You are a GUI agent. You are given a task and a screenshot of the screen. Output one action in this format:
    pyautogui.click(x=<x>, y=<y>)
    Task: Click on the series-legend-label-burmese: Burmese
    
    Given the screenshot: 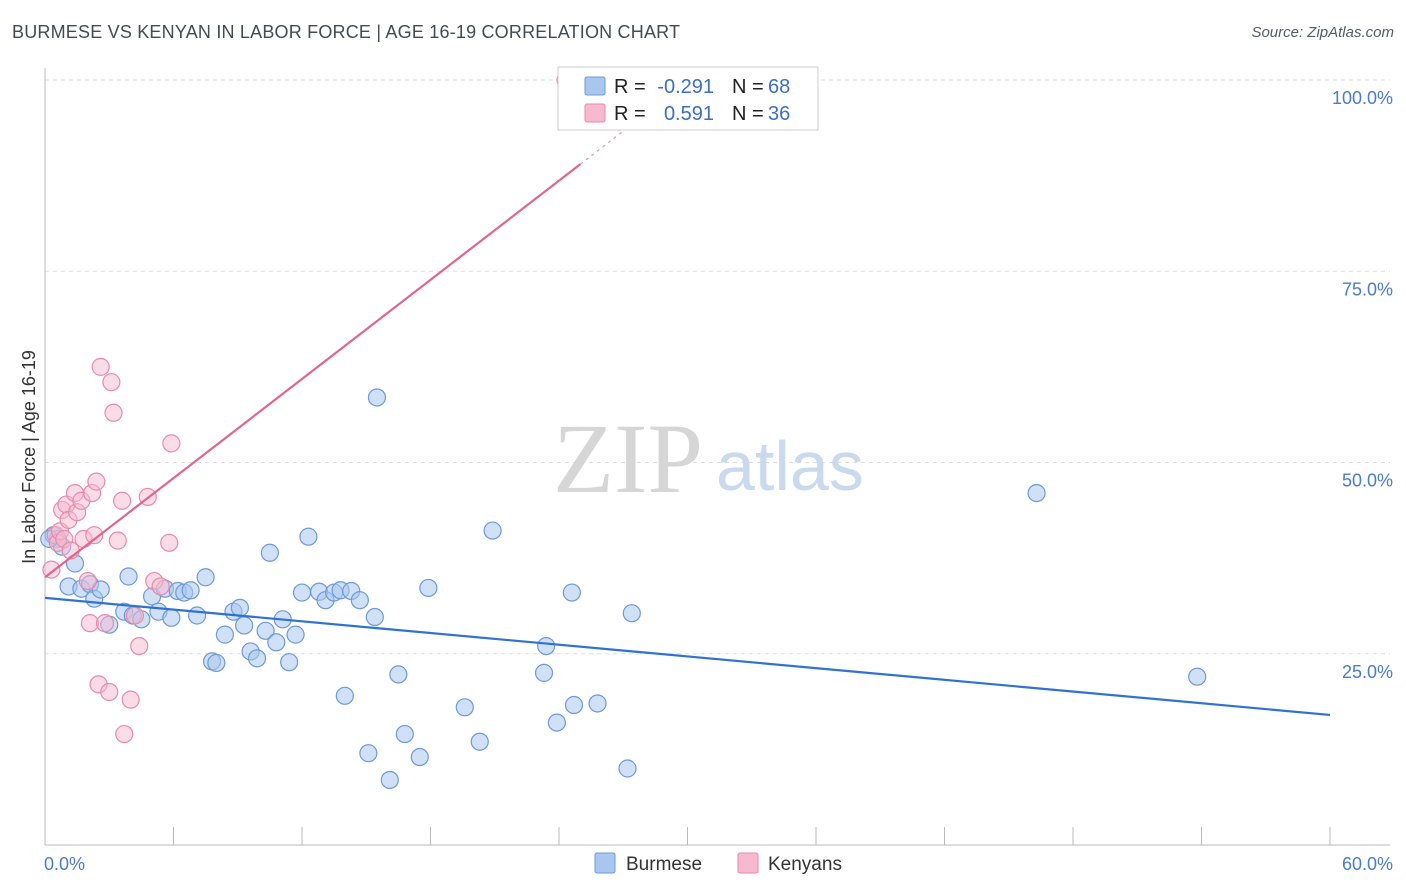 What is the action you would take?
    pyautogui.click(x=664, y=864)
    